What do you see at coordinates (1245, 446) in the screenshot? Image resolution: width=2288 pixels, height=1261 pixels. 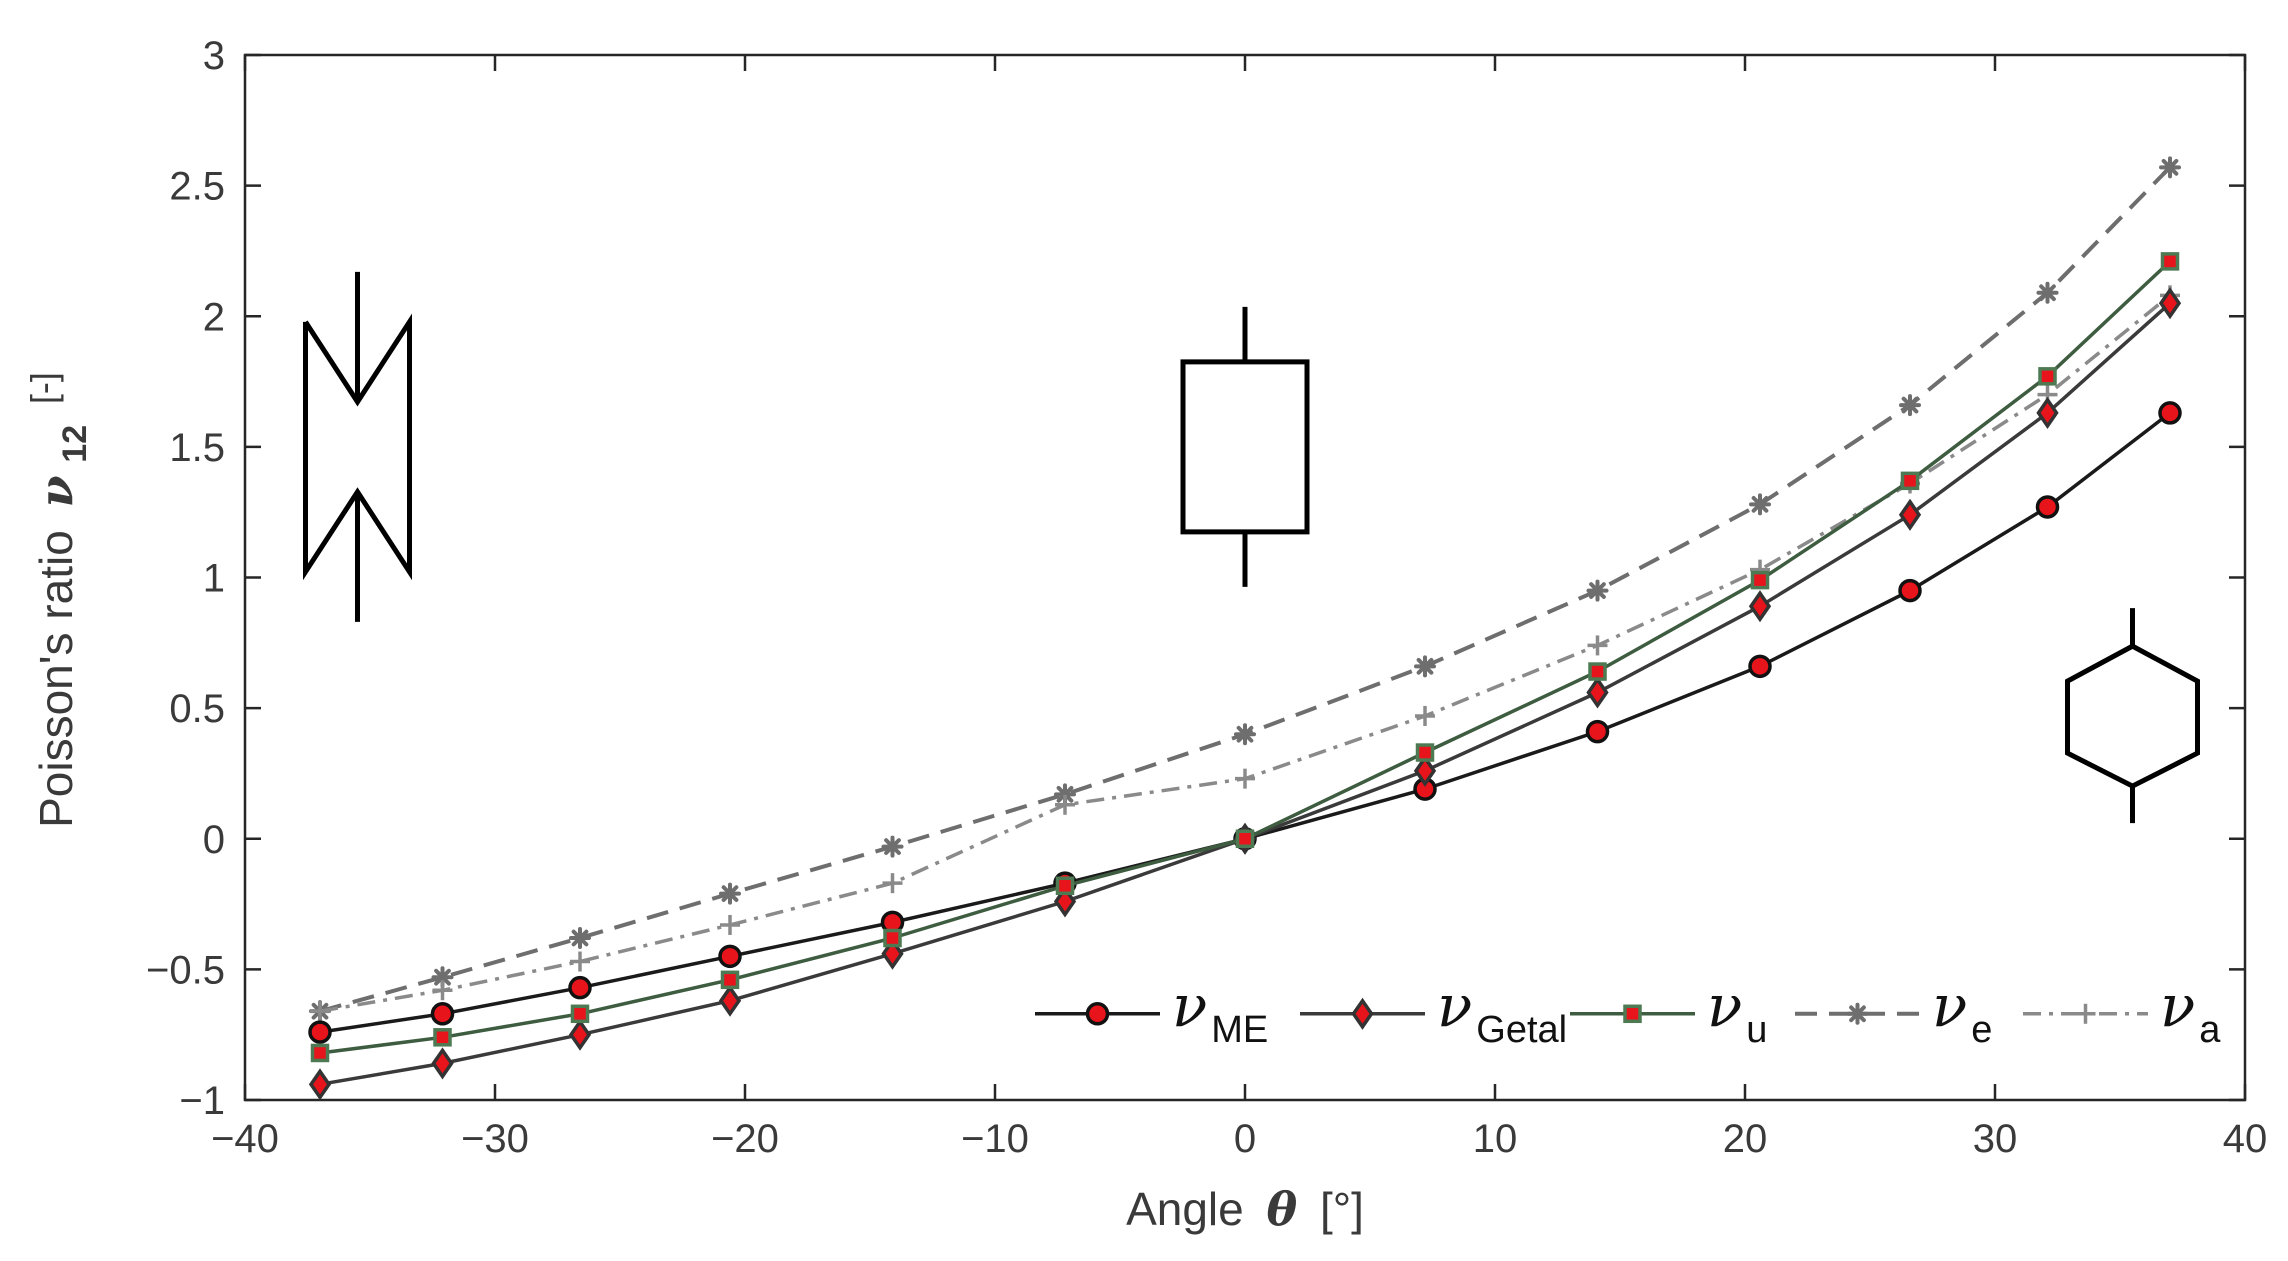 I see `rectangular-cell-icon` at bounding box center [1245, 446].